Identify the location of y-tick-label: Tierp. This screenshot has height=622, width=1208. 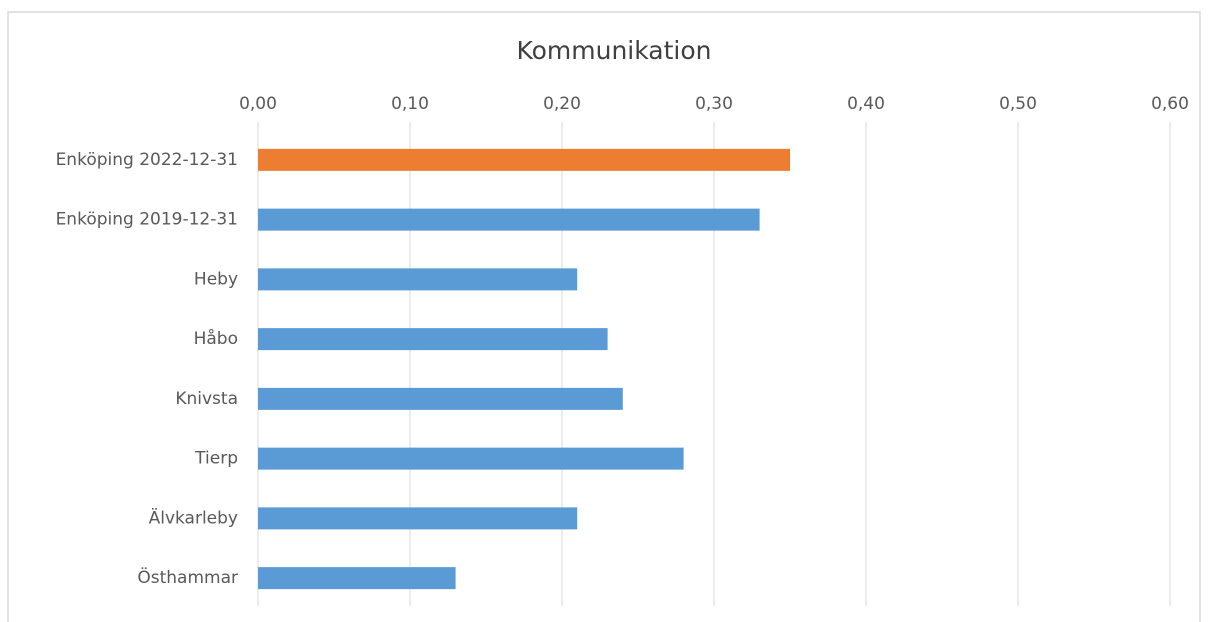
(216, 459).